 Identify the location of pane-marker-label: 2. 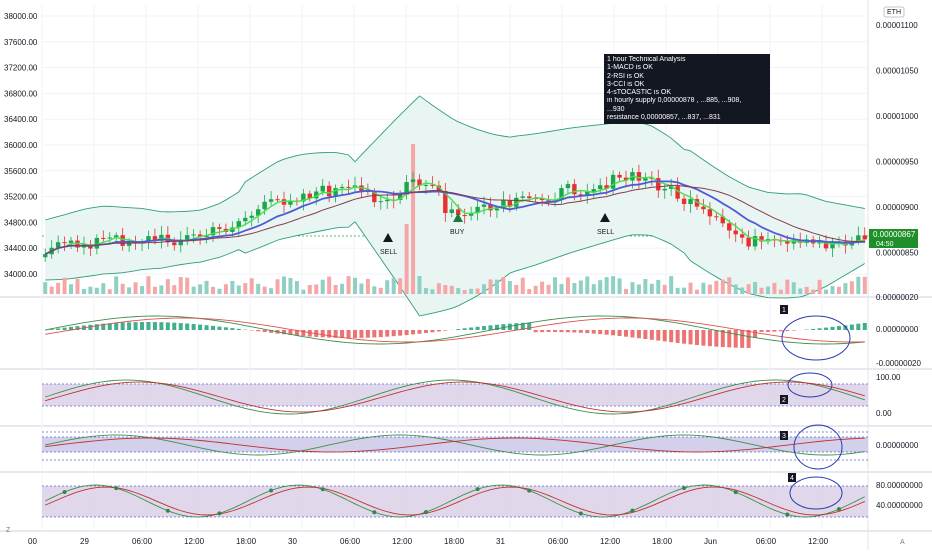
(784, 400).